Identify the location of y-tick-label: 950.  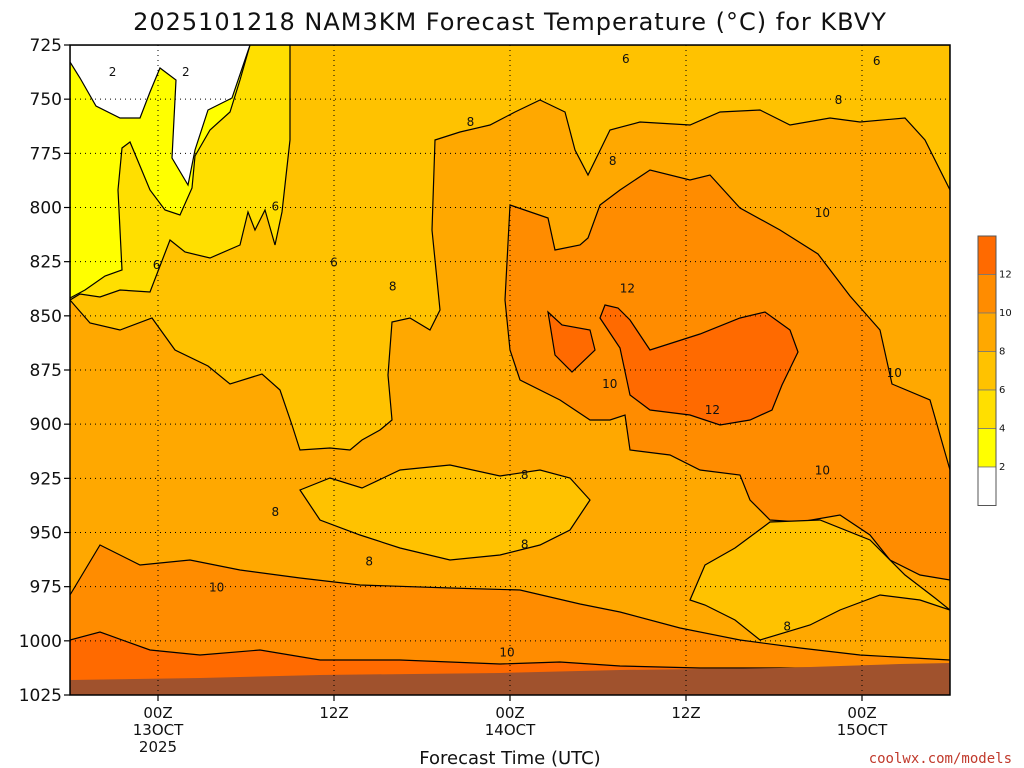
(46, 534).